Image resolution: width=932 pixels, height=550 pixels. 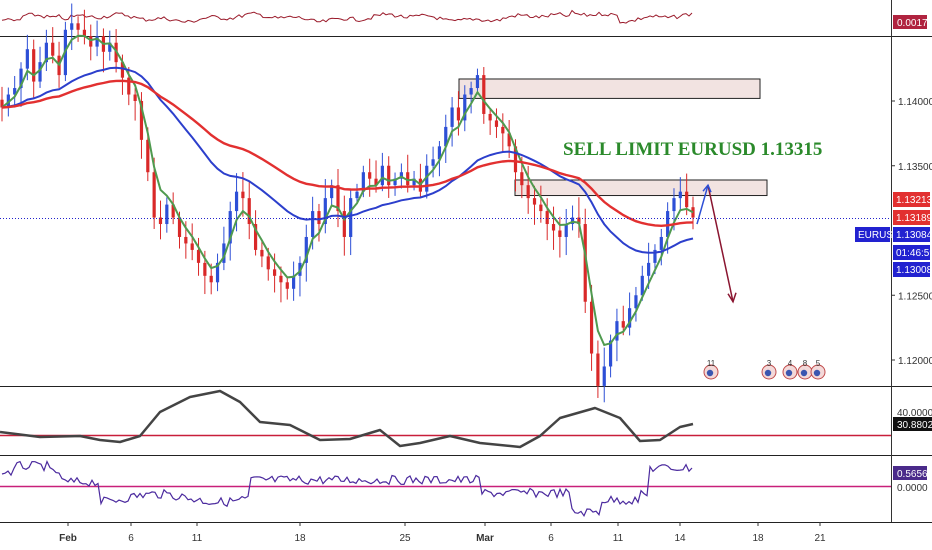 What do you see at coordinates (915, 102) in the screenshot?
I see `price-tick-label: 1.14000` at bounding box center [915, 102].